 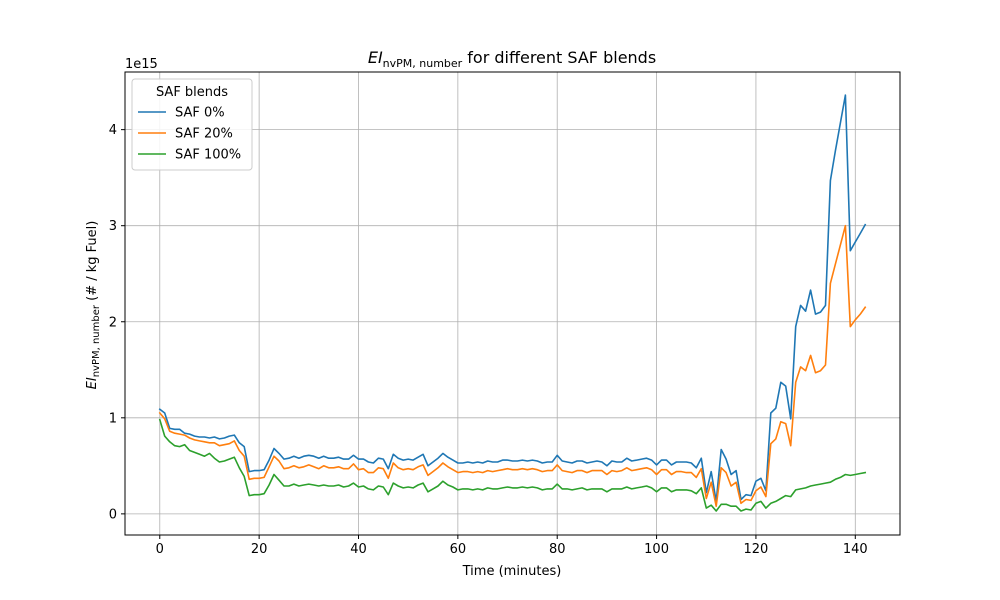 I want to click on y-axis-label-subscript: nvPM, number, so click(x=96, y=340).